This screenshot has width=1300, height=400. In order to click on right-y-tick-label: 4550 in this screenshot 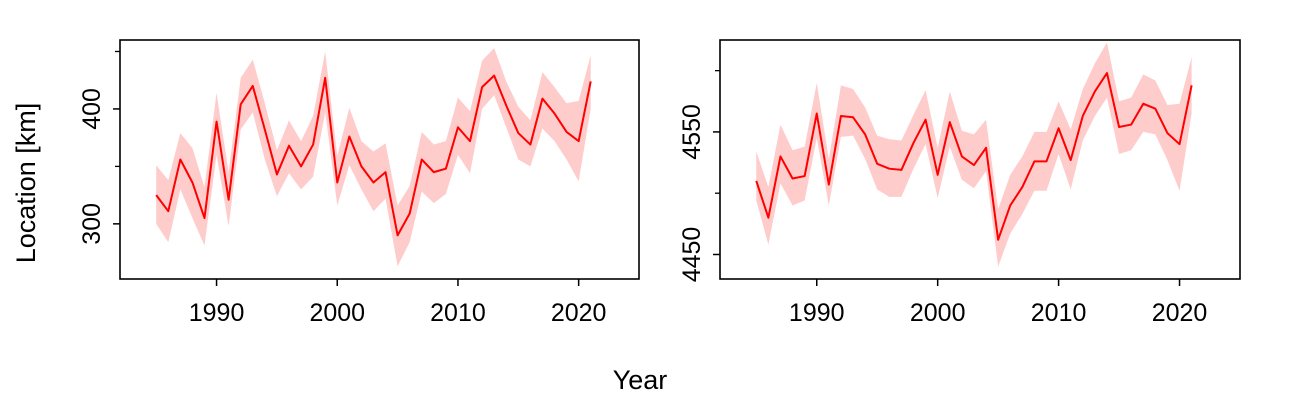, I will do `click(692, 132)`.